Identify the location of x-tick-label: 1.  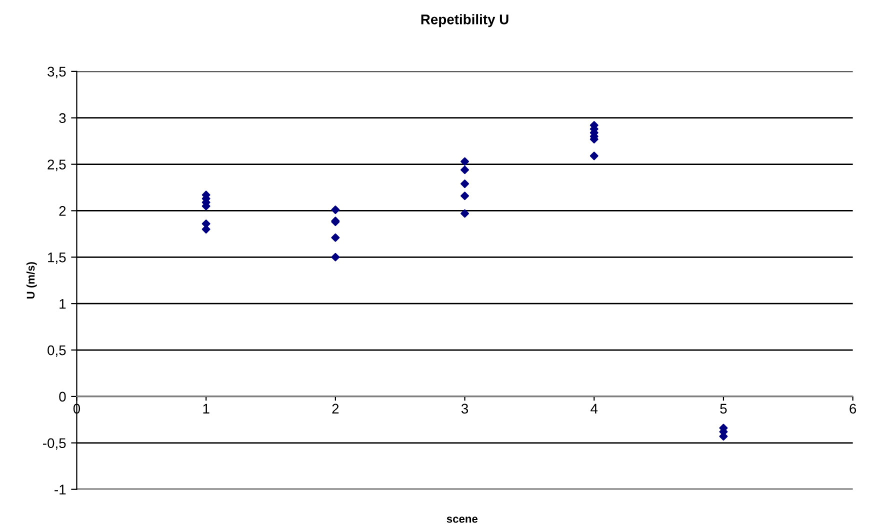
(206, 409).